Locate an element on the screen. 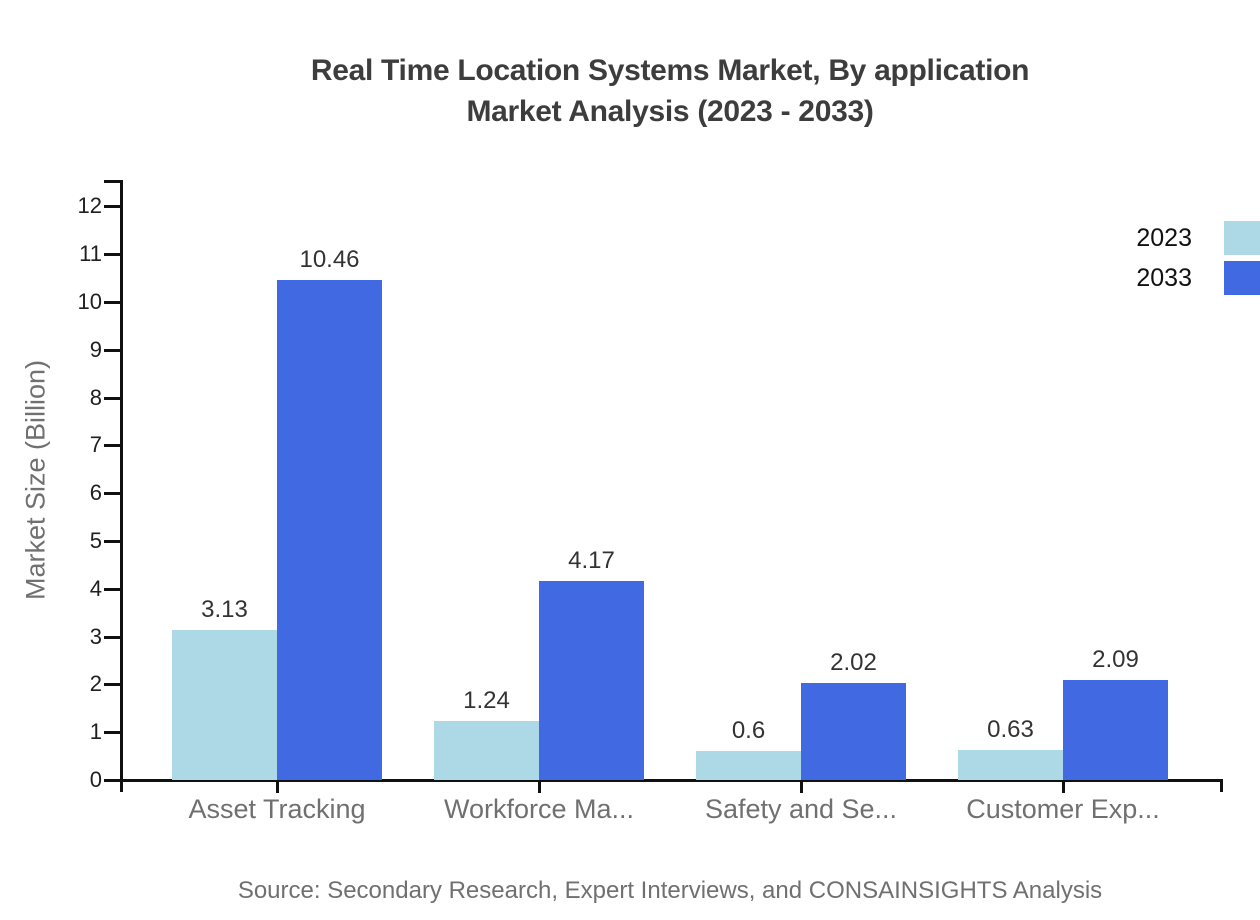 The height and width of the screenshot is (920, 1260). chart-title-line2: Market Analysis (2023 - 2033) is located at coordinates (670, 111).